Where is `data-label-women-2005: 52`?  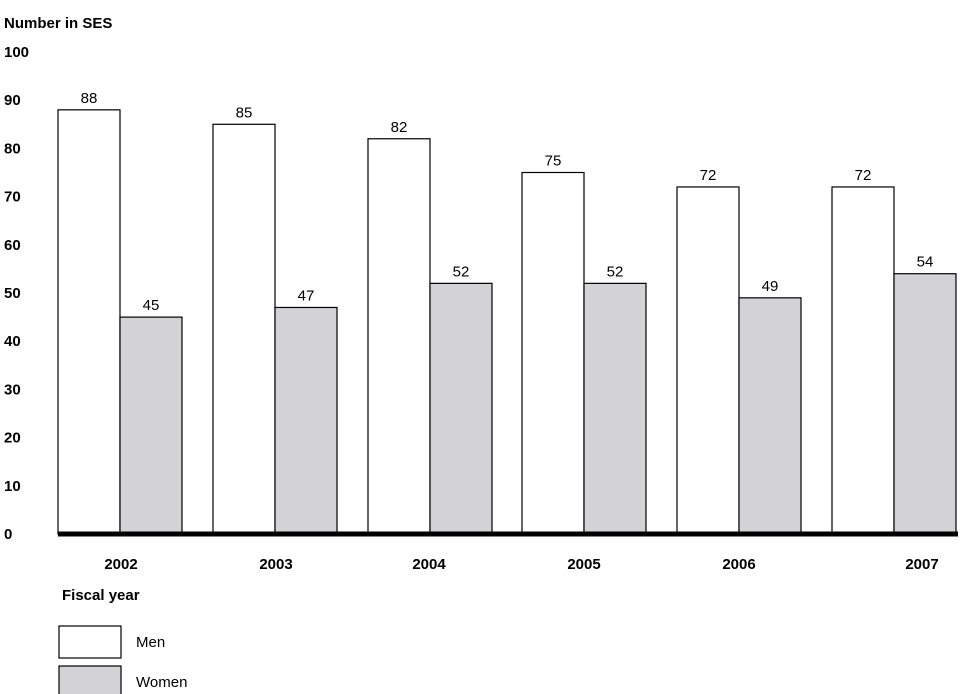
data-label-women-2005: 52 is located at coordinates (615, 271).